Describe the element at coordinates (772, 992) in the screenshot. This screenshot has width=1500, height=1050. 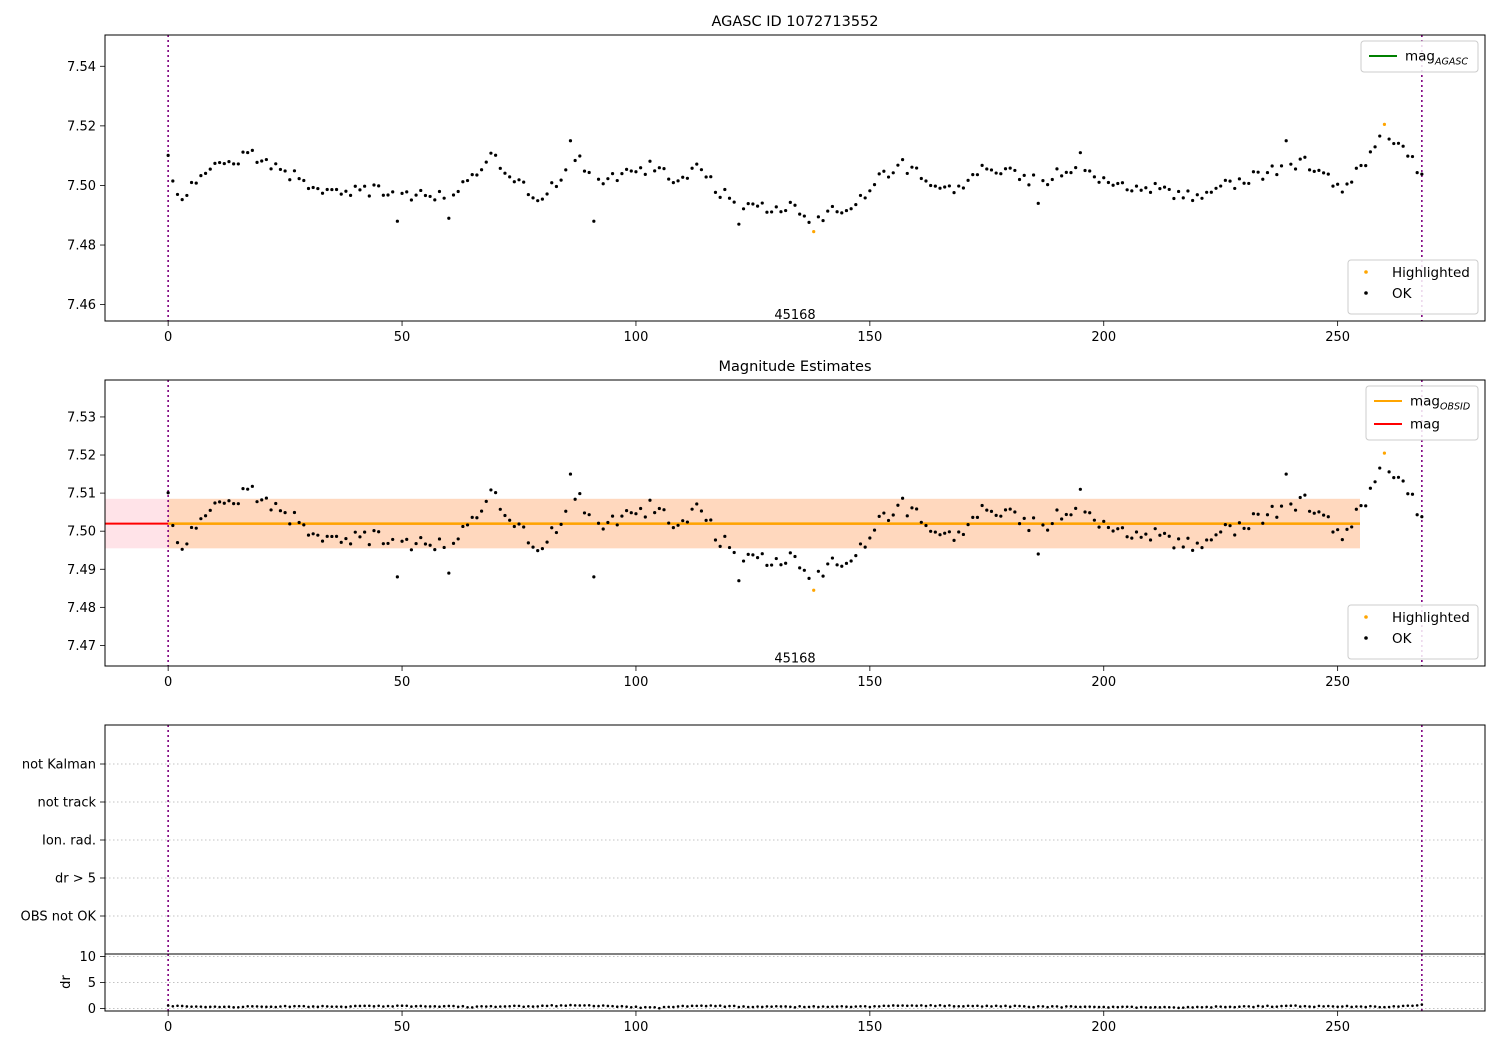
I see `dr-panel: 0501001502002503000510 dr` at that location.